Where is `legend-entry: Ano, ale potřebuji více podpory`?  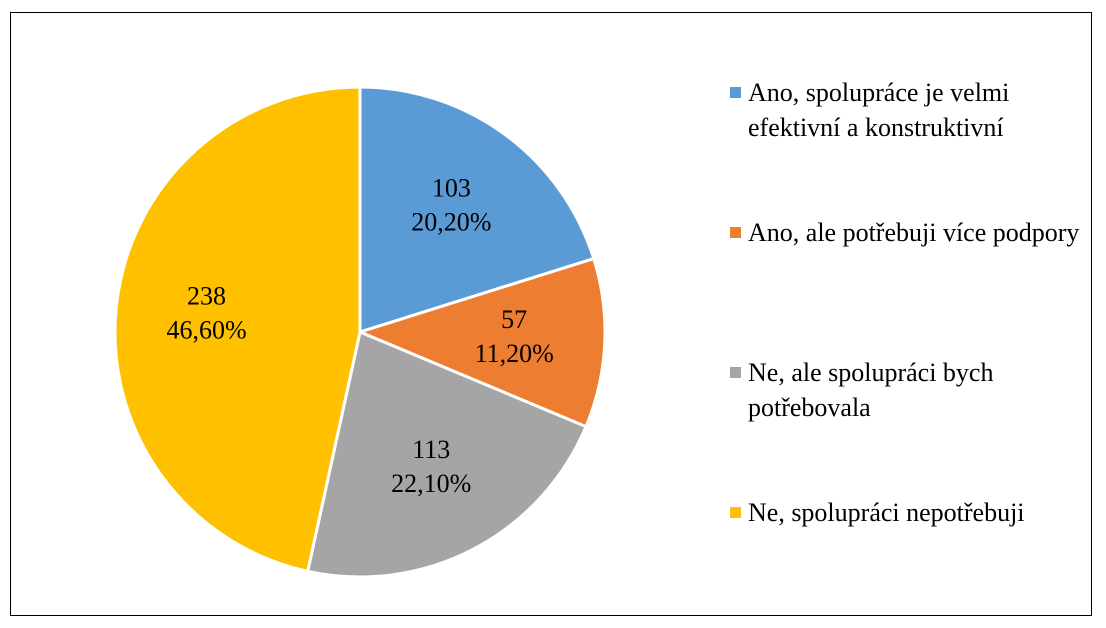 legend-entry: Ano, ale potřebuji více podpory is located at coordinates (905, 232).